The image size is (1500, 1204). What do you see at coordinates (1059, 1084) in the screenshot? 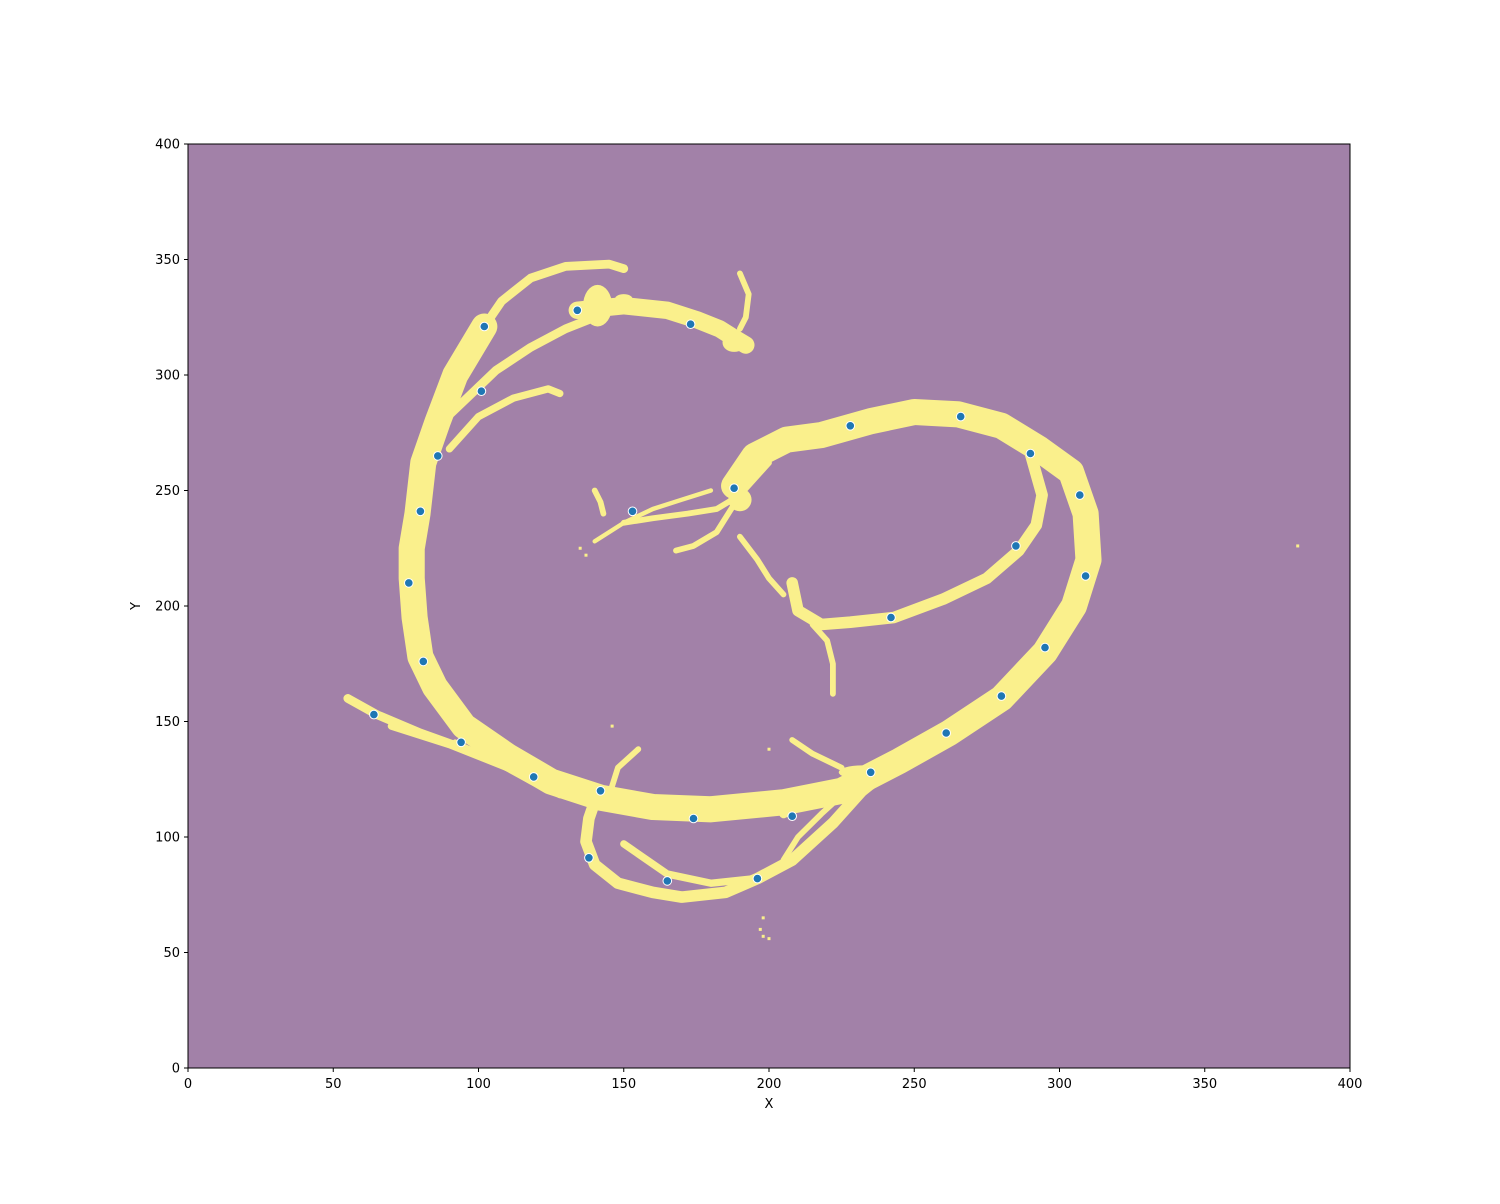
I see `x-tick-label: 300` at bounding box center [1059, 1084].